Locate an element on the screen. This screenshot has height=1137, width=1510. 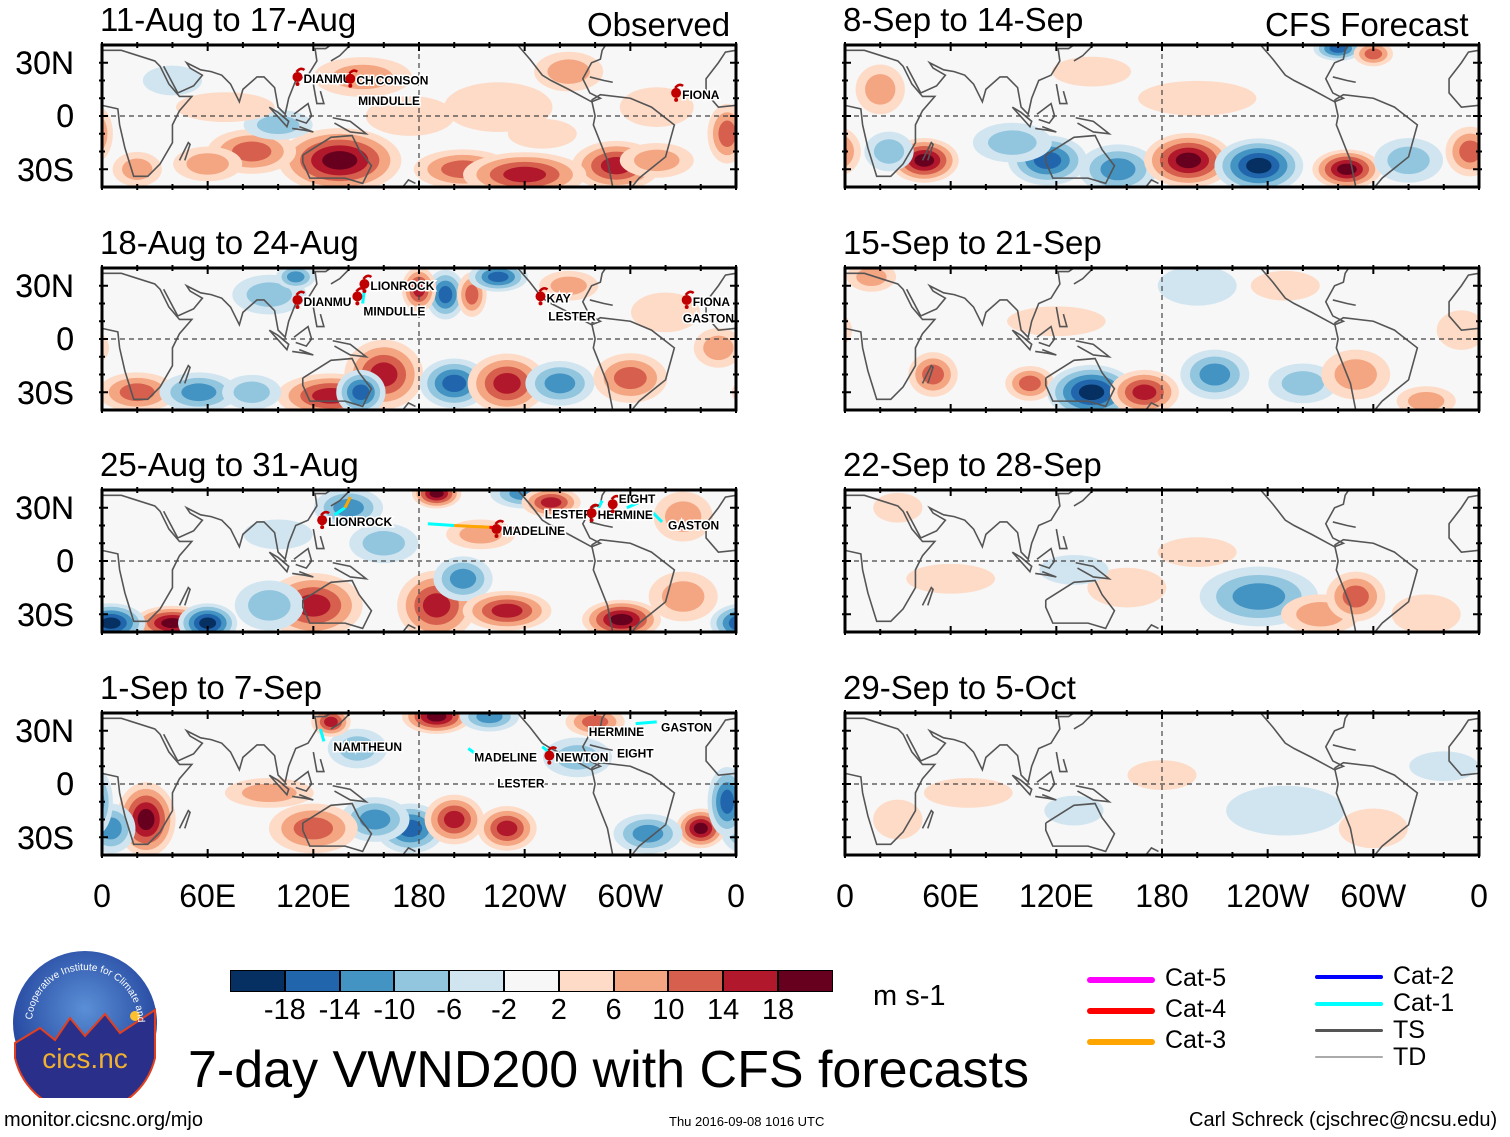
footer-author: Carl Schreck (cjschrec@ncsu.edu) is located at coordinates (1343, 1120).